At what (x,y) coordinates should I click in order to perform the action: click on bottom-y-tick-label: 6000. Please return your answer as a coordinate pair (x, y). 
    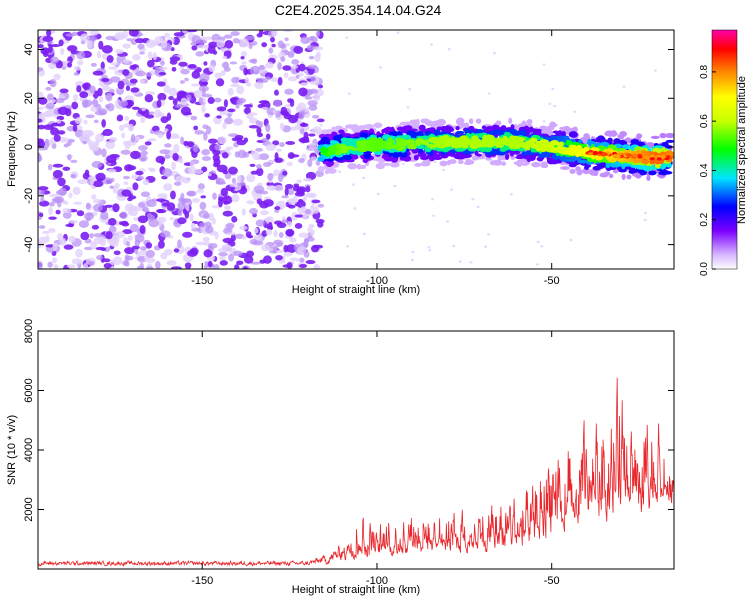
    Looking at the image, I should click on (29, 390).